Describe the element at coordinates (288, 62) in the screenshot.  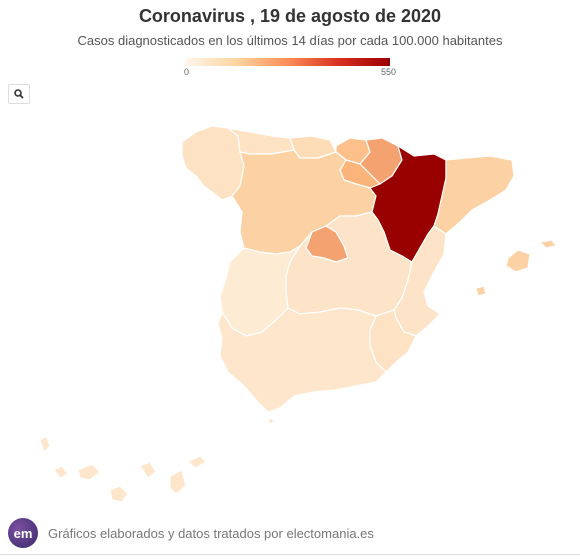
I see `legend-gradient-bar` at that location.